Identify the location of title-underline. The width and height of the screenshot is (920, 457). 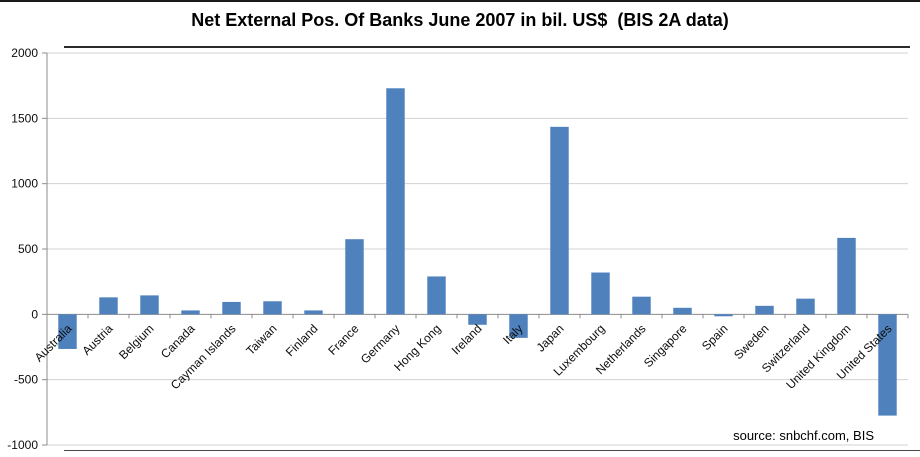
(487, 47).